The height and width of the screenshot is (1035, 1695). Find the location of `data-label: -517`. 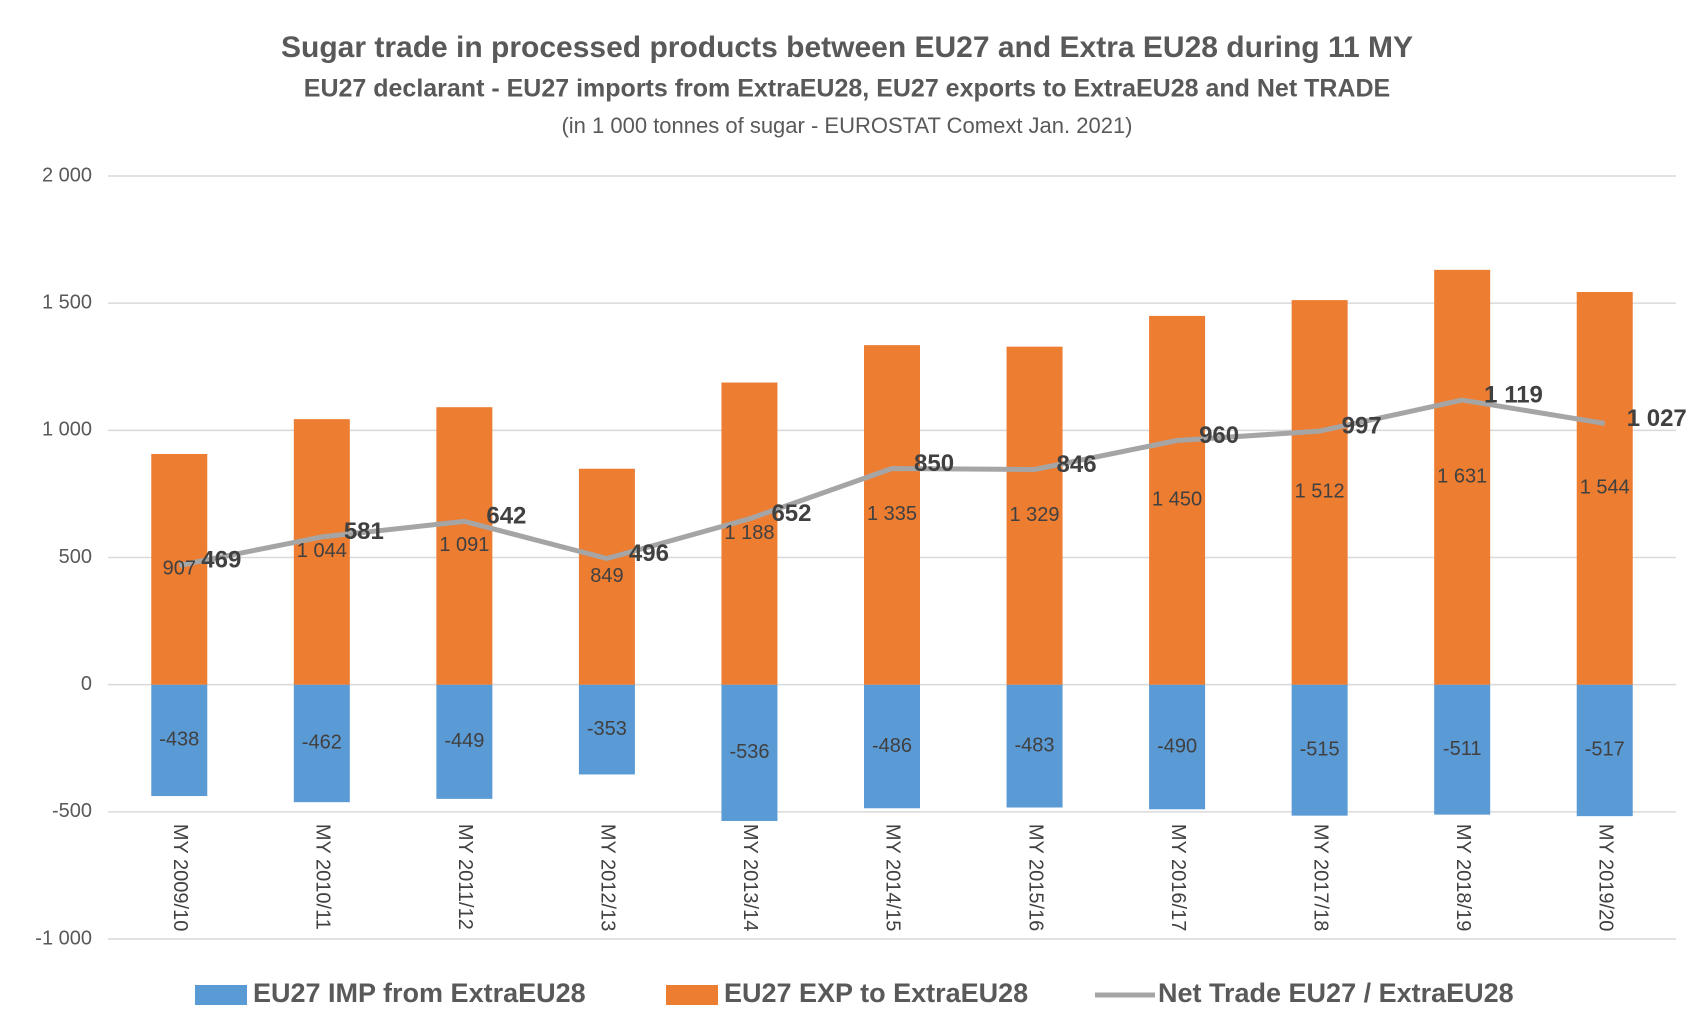

data-label: -517 is located at coordinates (1605, 750).